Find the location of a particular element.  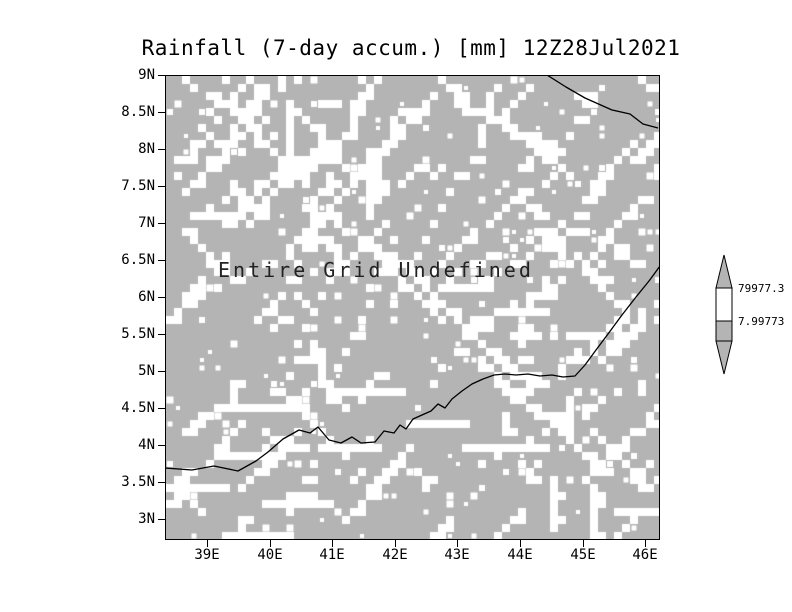

y-tick-label: 4.5N is located at coordinates (138, 408).